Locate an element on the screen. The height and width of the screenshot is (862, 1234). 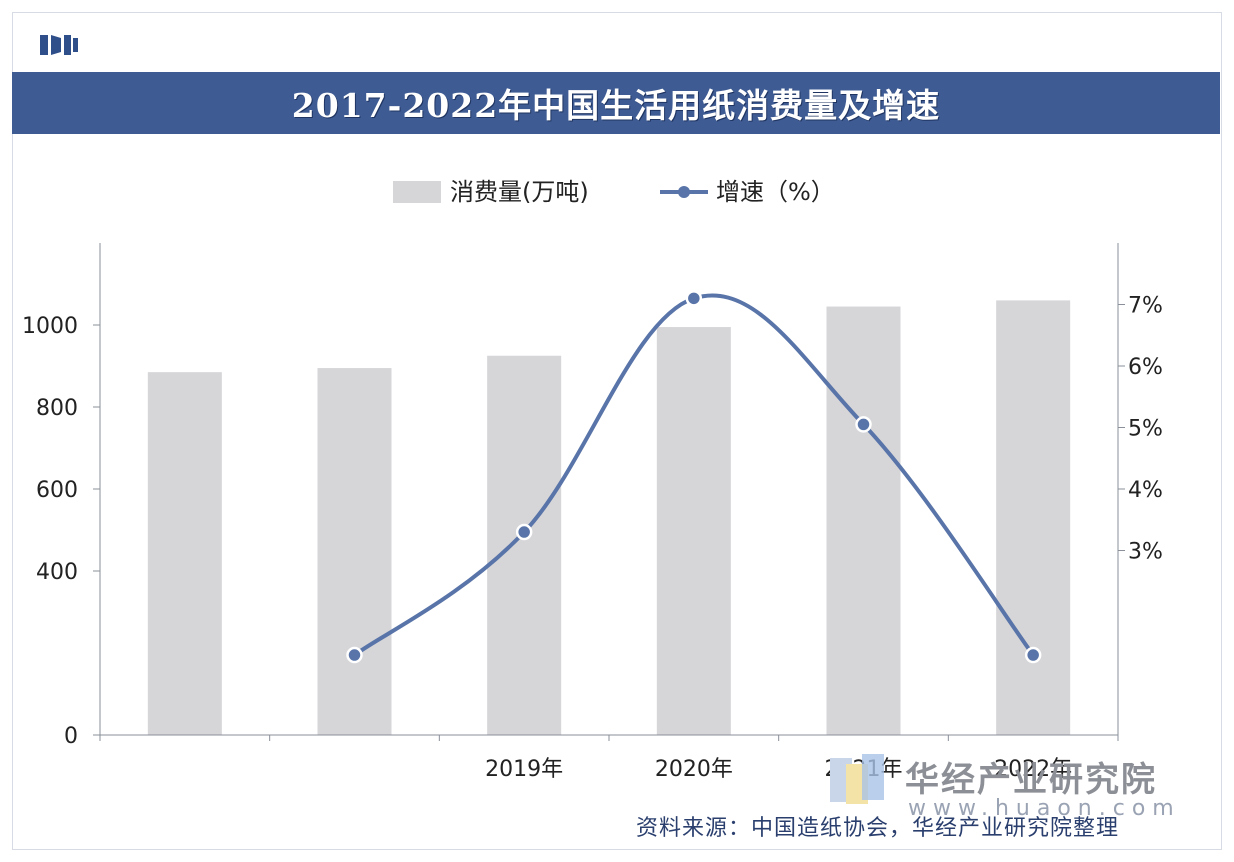
y-right-tick-label: 7% is located at coordinates (1145, 306).